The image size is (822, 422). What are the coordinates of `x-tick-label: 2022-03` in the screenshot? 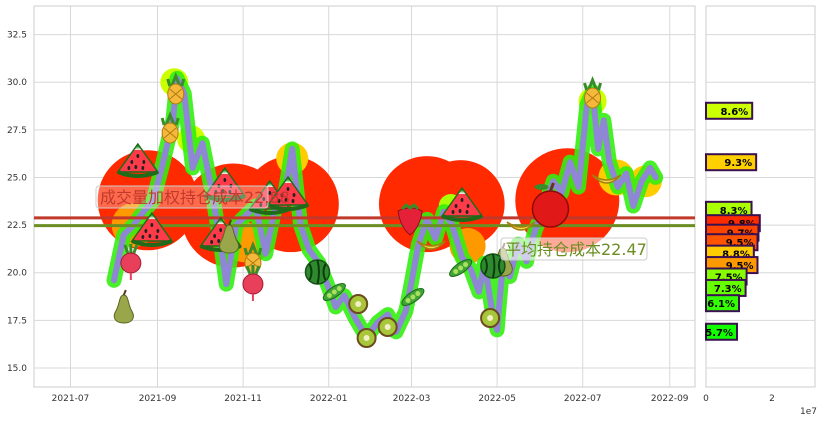 It's located at (412, 399).